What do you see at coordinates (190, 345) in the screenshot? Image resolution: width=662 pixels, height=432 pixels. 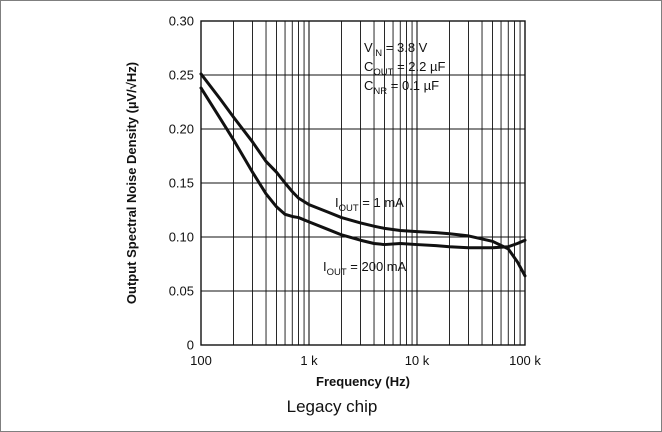 I see `y-tick-label: 0` at bounding box center [190, 345].